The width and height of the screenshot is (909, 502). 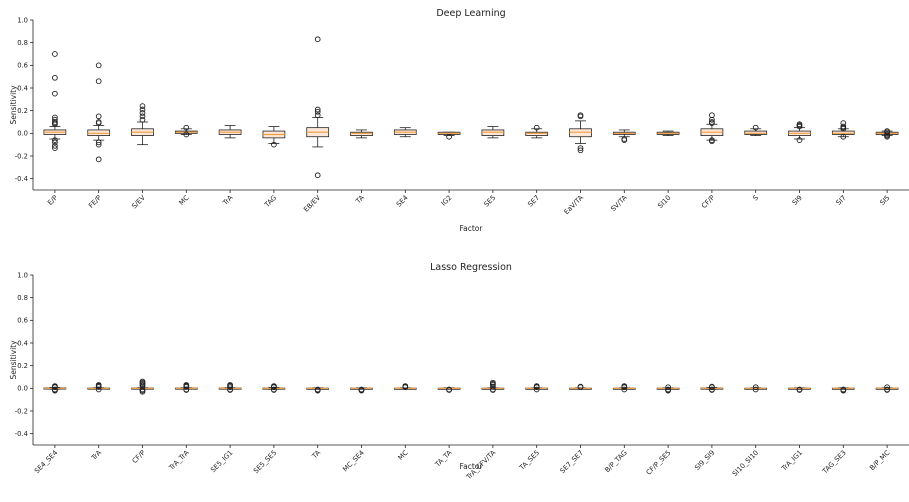 I want to click on x-tick-label: SI7, so click(x=841, y=200).